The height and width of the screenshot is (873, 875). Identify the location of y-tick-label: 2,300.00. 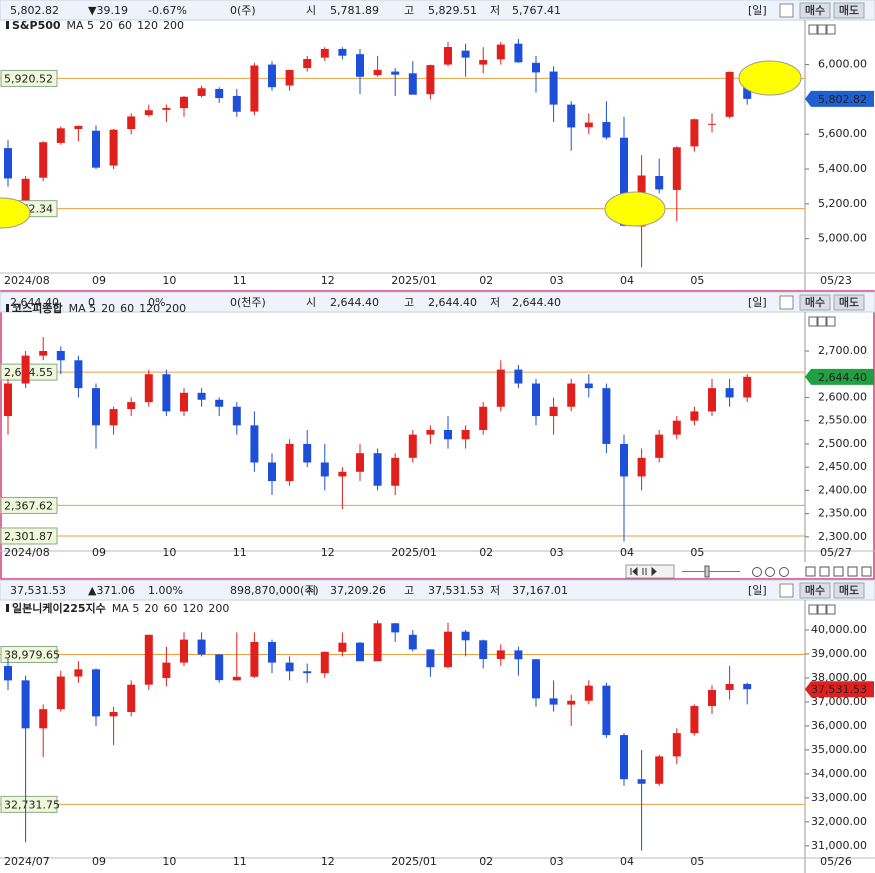
(842, 536).